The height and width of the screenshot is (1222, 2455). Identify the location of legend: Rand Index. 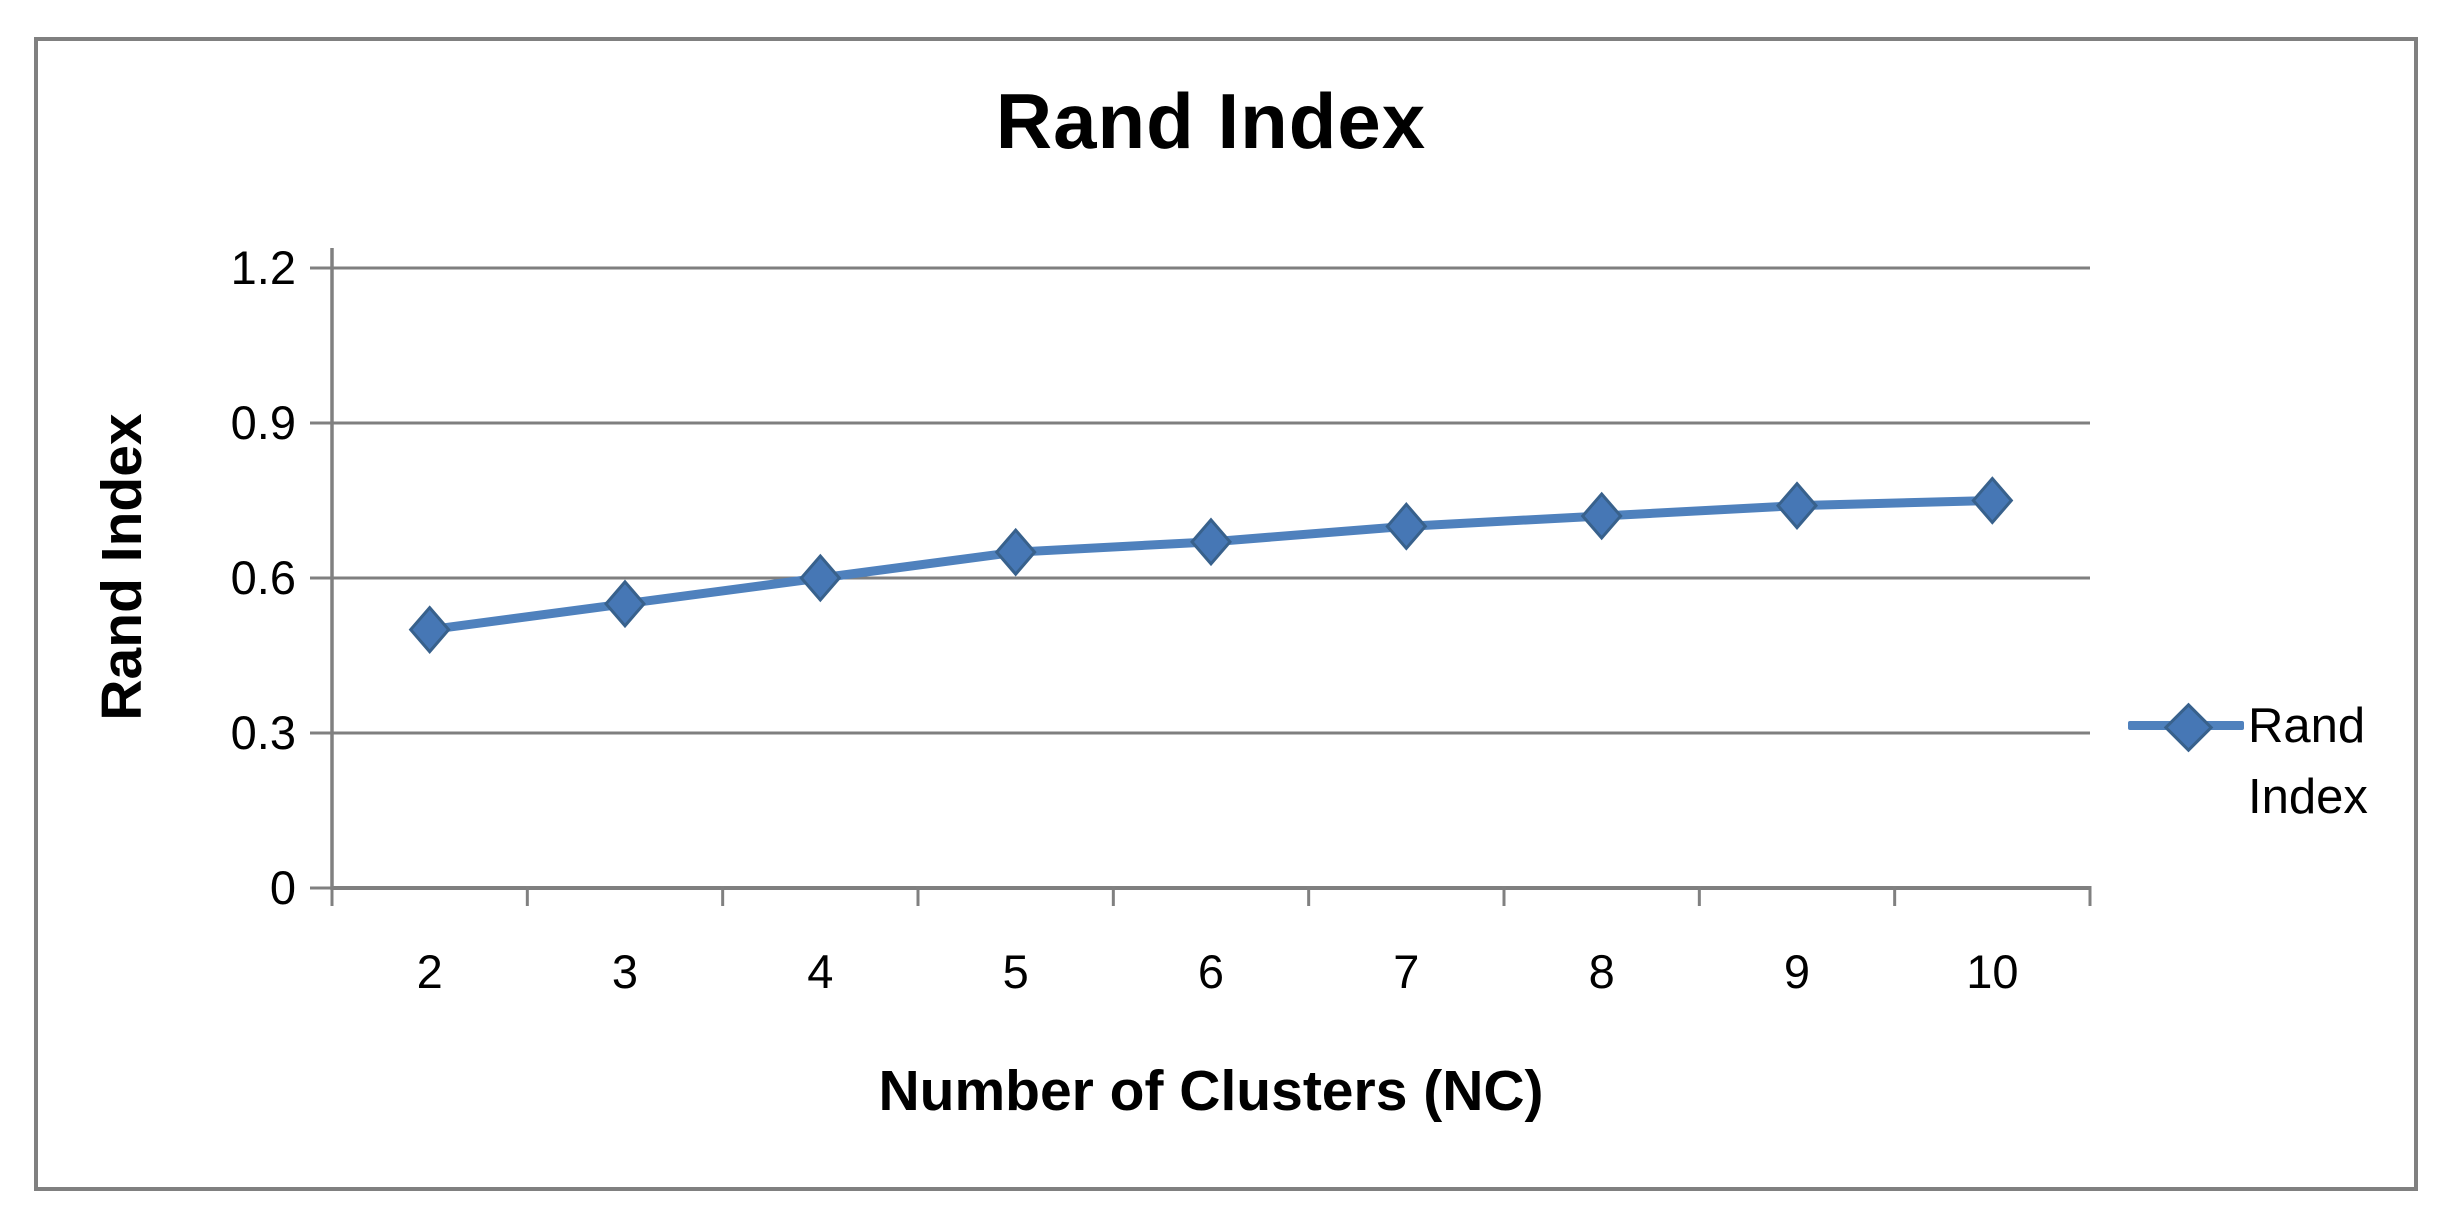
(2275, 770).